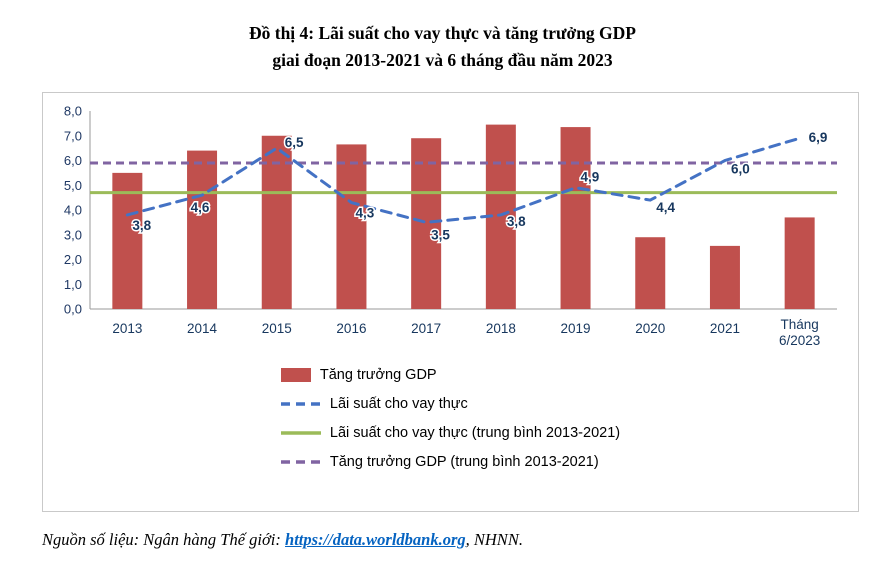 The image size is (885, 568). Describe the element at coordinates (426, 328) in the screenshot. I see `x-tick-label: 2017` at that location.